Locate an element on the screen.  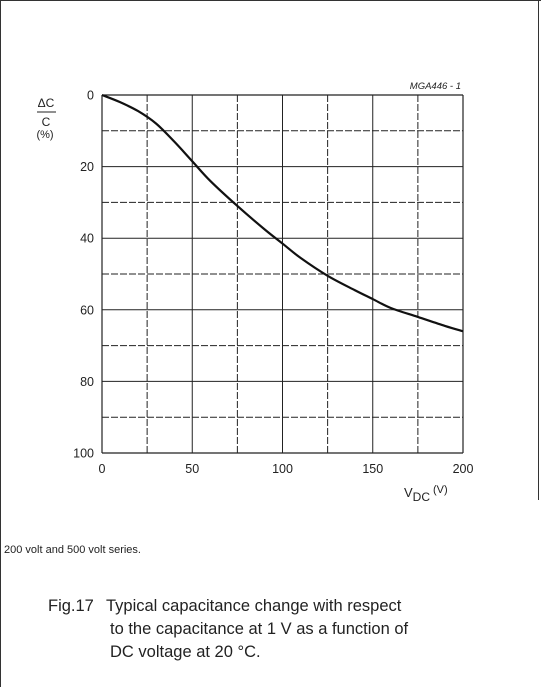
y-tick-label: 0 is located at coordinates (90, 96).